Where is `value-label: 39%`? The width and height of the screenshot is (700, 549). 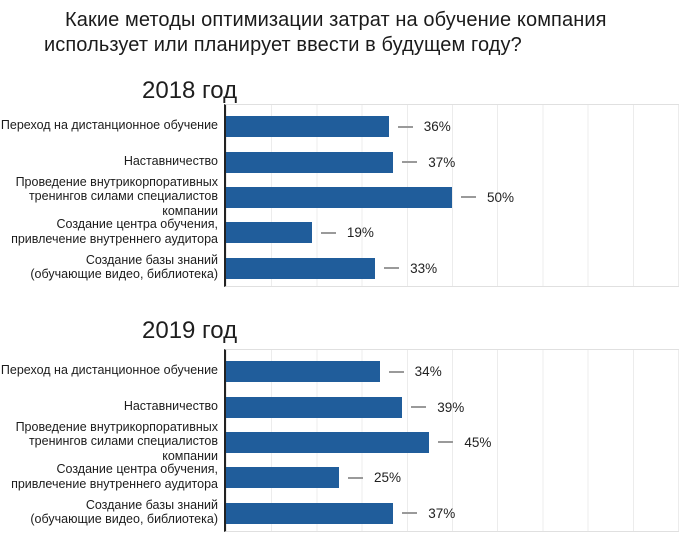 value-label: 39% is located at coordinates (451, 407).